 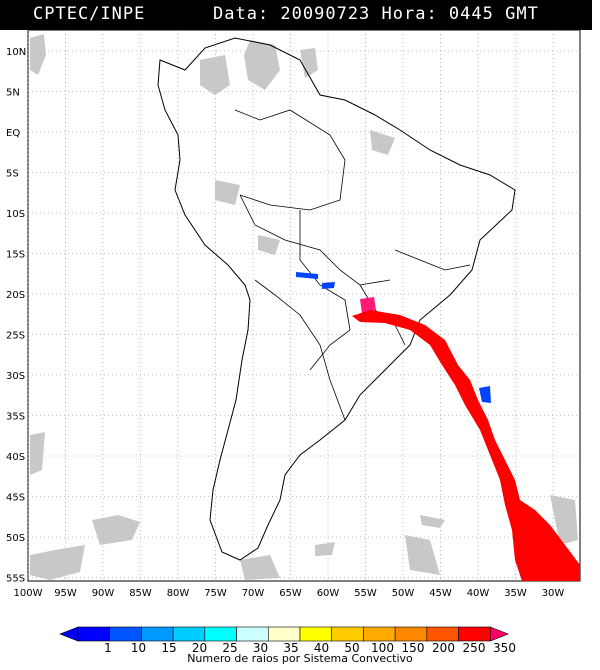 I want to click on lon-label: 50W, so click(x=403, y=593).